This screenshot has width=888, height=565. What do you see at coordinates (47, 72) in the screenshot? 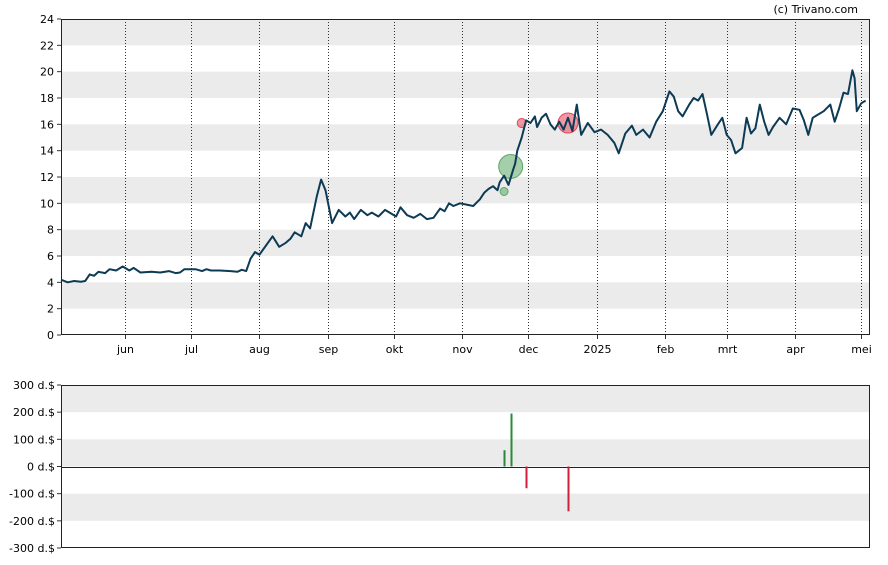
I see `y-tick-label: 20` at bounding box center [47, 72].